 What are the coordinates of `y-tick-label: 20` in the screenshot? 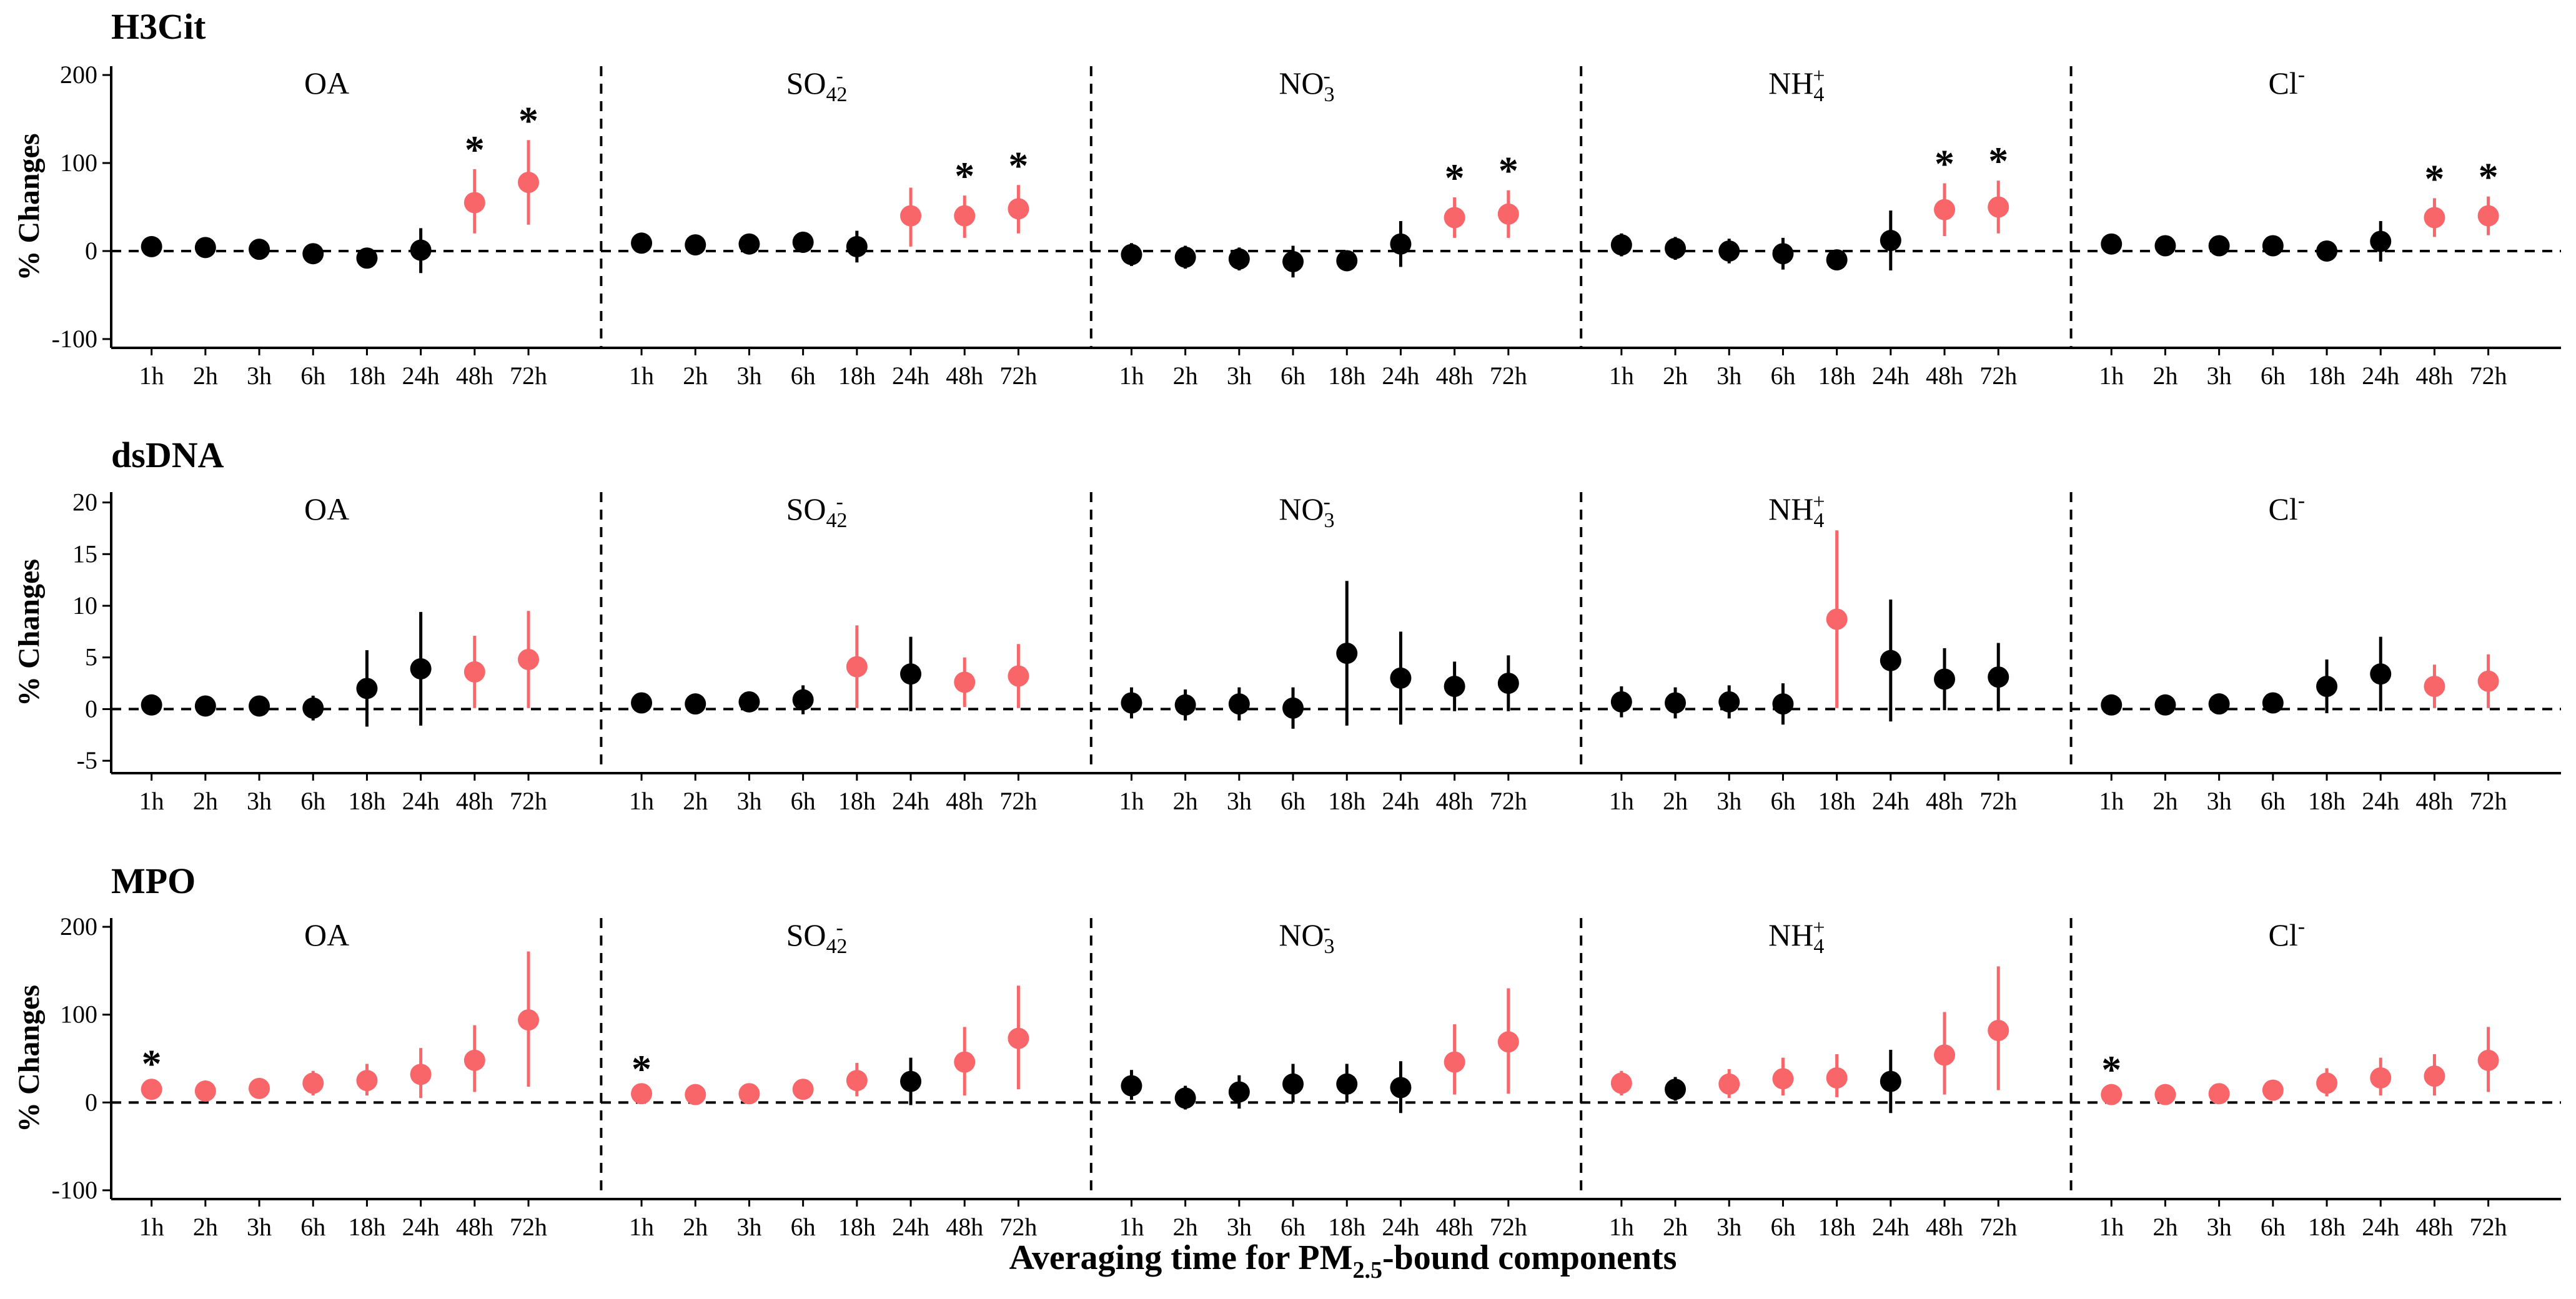 It's located at (84, 502).